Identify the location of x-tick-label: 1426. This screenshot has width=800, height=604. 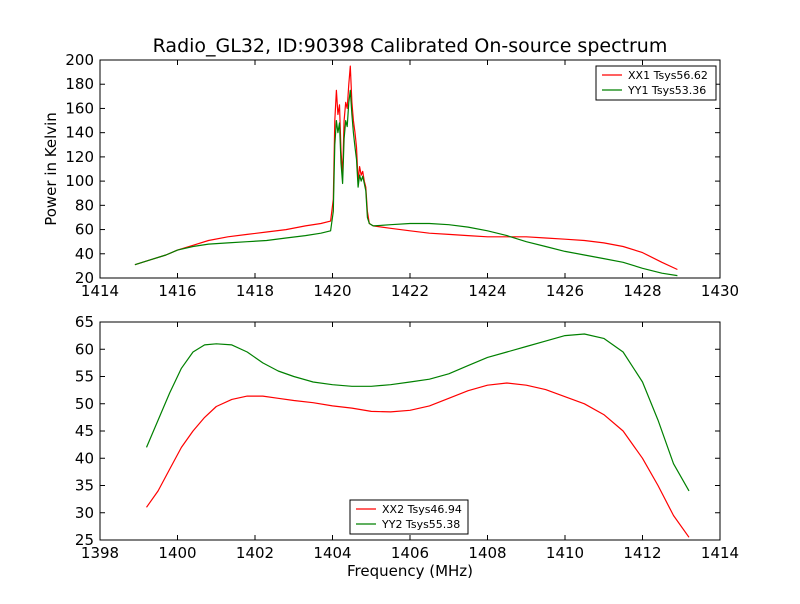
(565, 291).